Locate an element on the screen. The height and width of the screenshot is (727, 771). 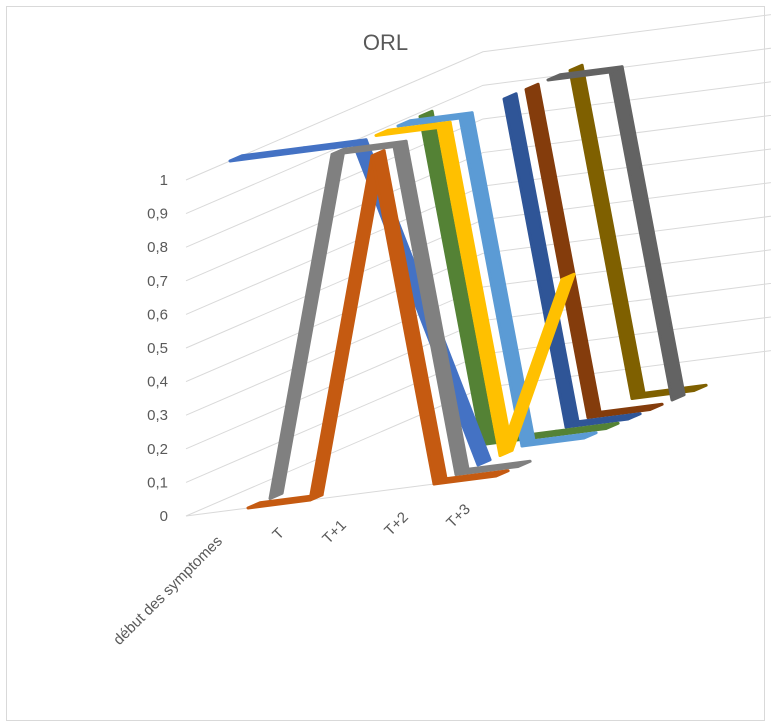
y-axis-ticks: 0 0,1 0,2 0,3 0,4 0,5 0,6 0,7 0,8 0,9 1 is located at coordinates (157, 348).